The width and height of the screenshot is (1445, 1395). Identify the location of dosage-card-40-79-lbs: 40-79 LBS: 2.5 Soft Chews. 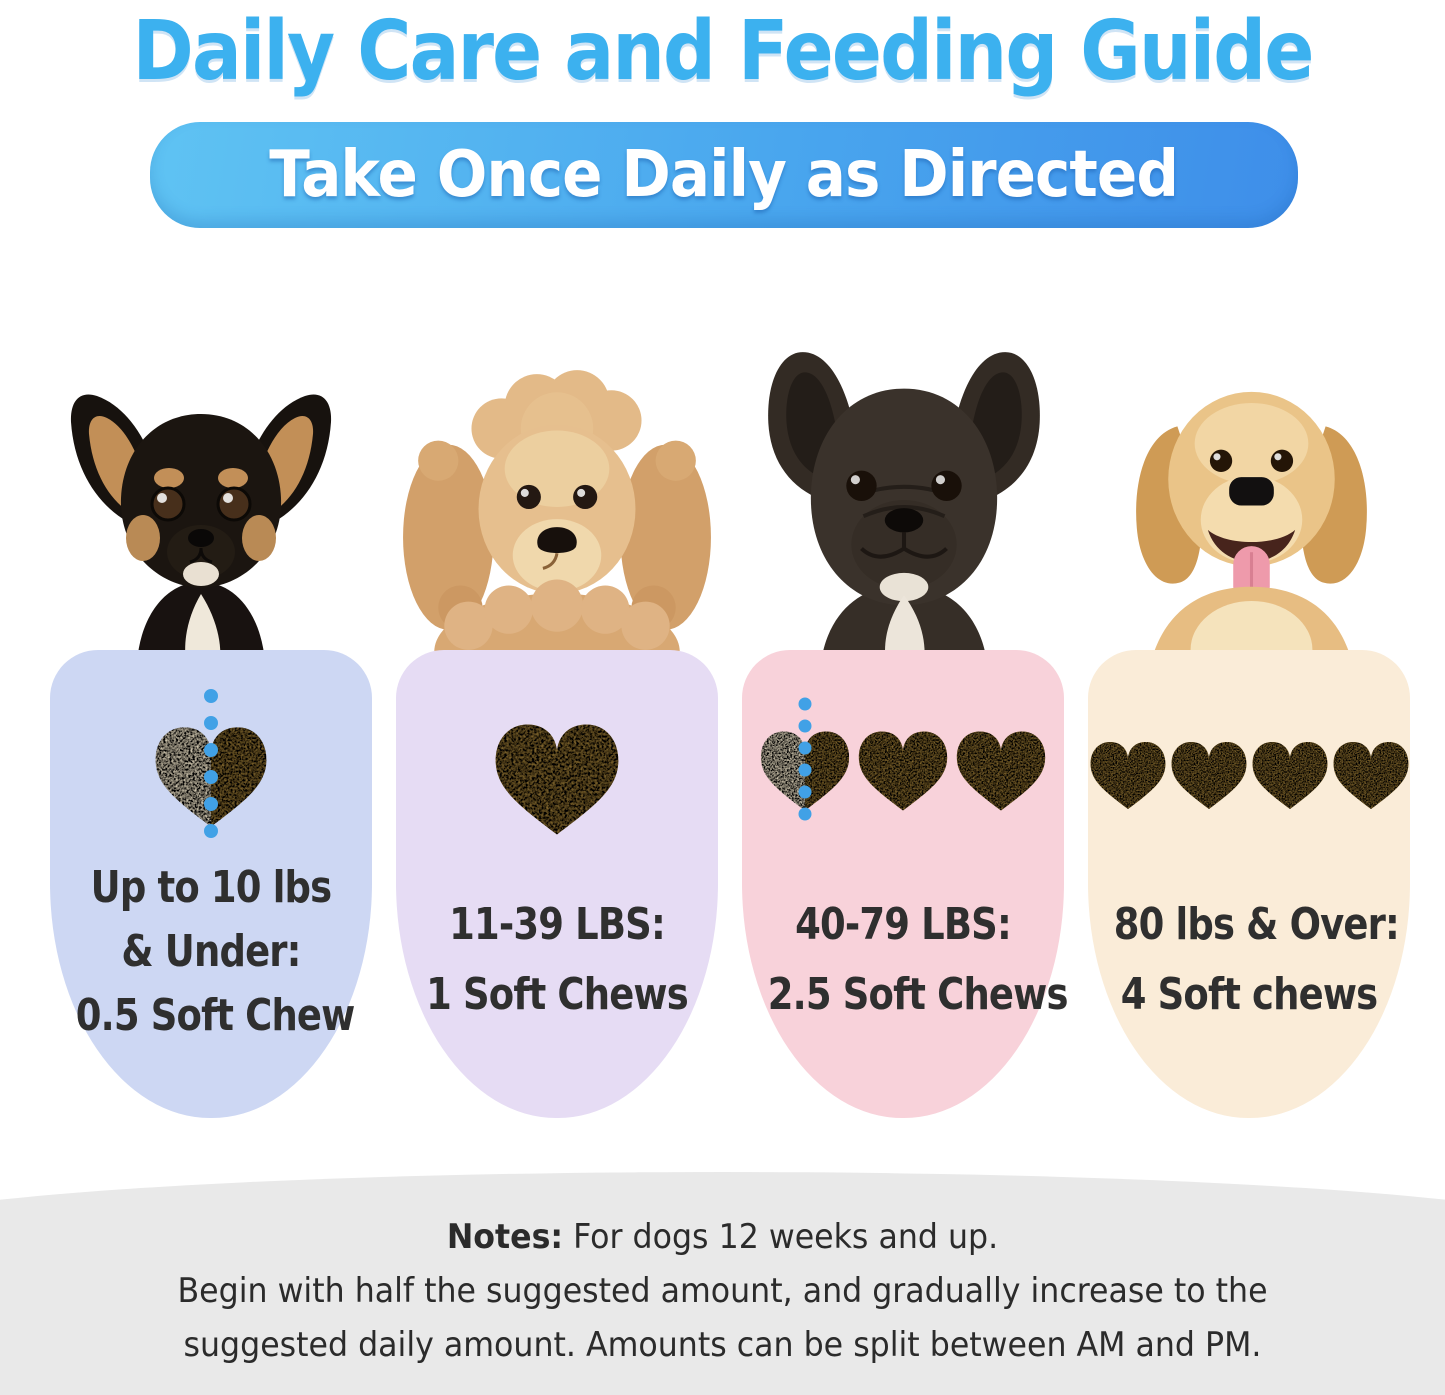
(905, 884).